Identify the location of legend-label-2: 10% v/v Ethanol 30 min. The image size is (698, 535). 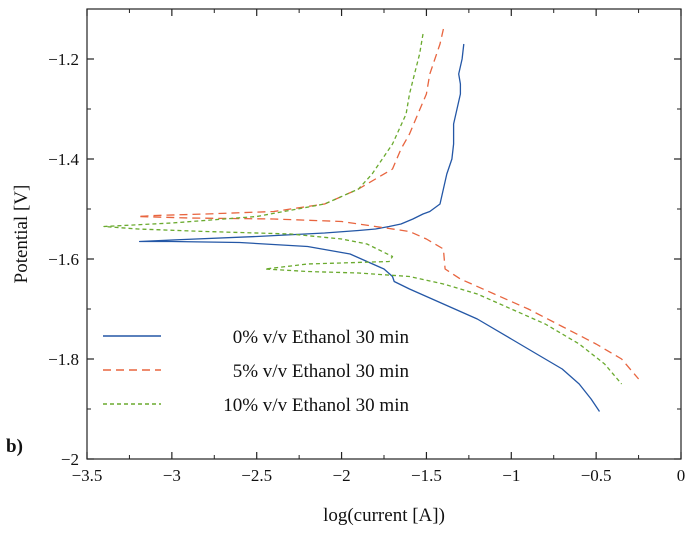
(316, 405).